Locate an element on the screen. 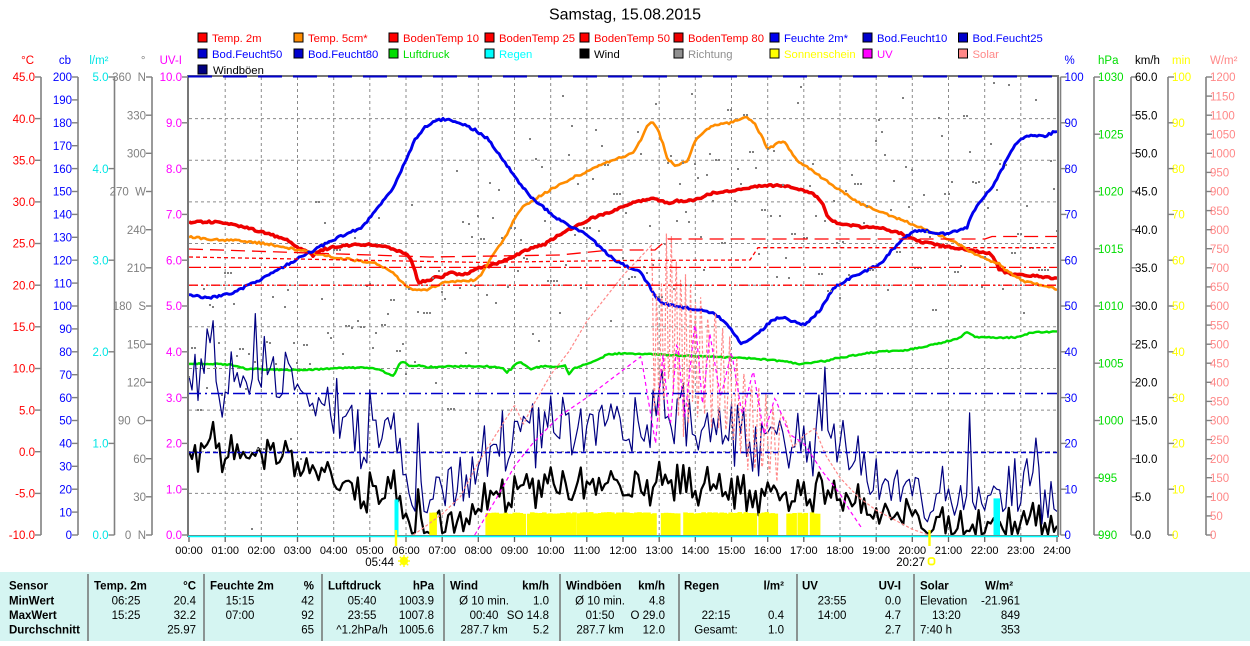 Image resolution: width=1250 pixels, height=646 pixels. svg-text: 7:40 h is located at coordinates (936, 631).